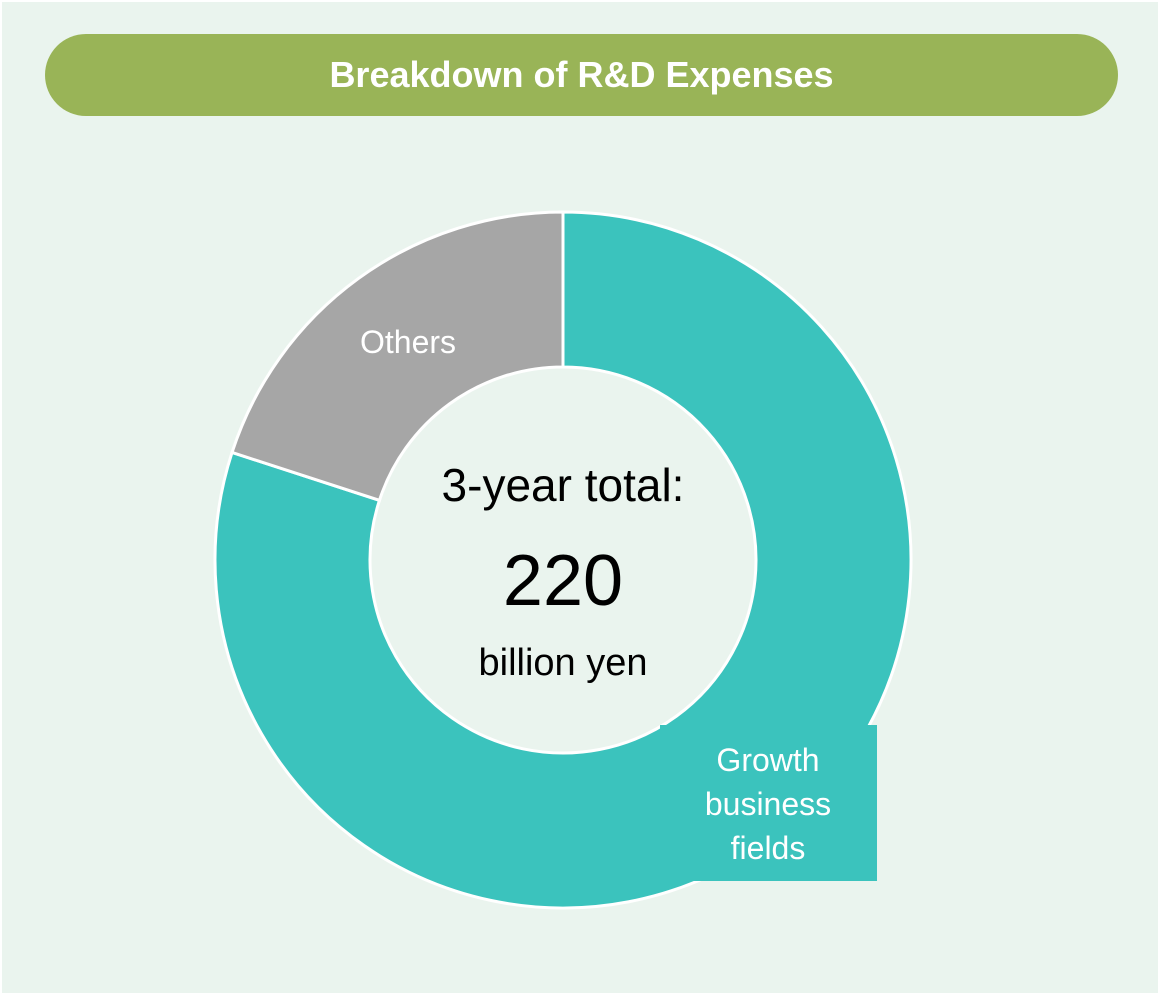 This screenshot has width=1160, height=995. I want to click on center-text: 3-year total:, so click(563, 485).